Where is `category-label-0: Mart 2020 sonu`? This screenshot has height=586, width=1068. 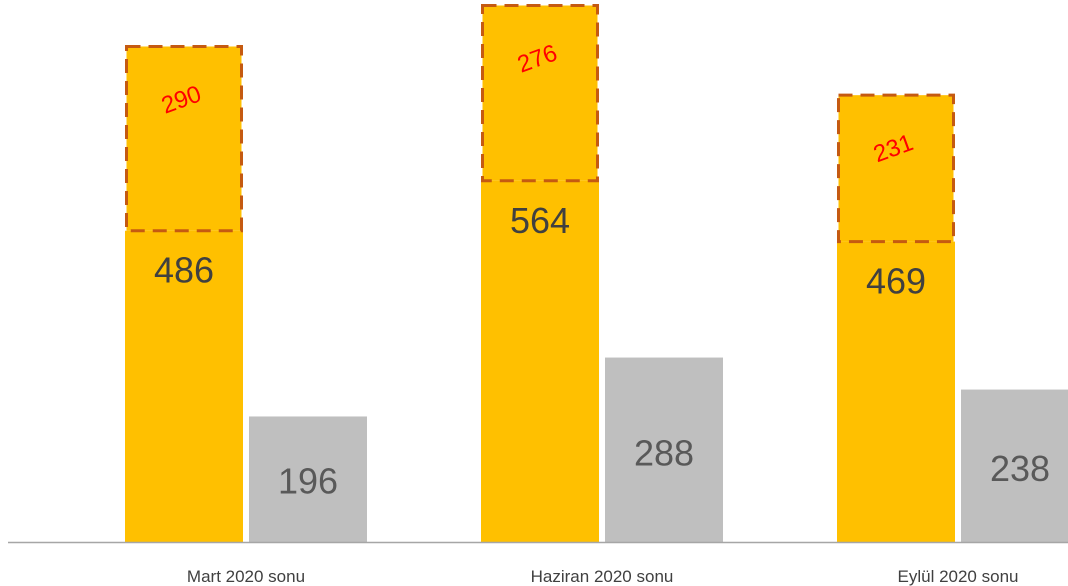 category-label-0: Mart 2020 sonu is located at coordinates (246, 576).